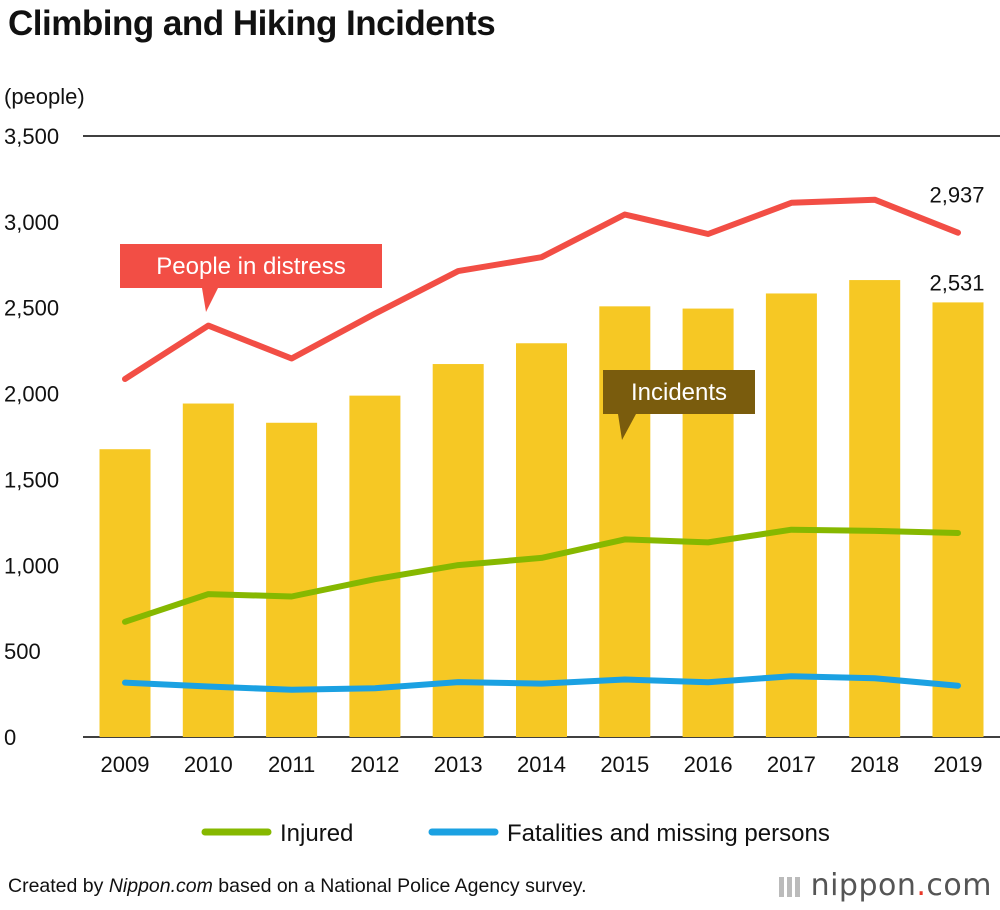 This screenshot has width=1000, height=910. I want to click on injured-line, so click(541, 575).